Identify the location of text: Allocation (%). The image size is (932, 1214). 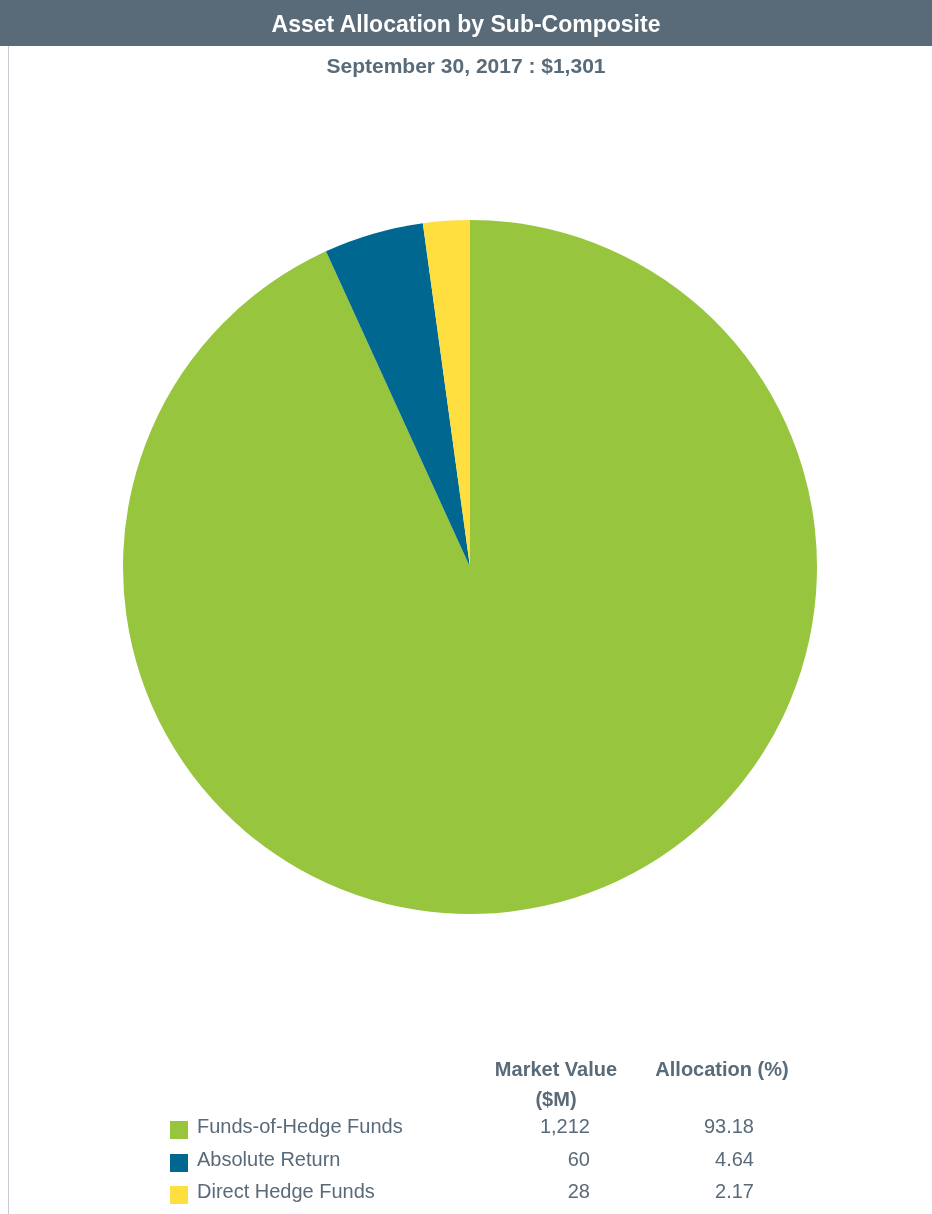
(722, 1069).